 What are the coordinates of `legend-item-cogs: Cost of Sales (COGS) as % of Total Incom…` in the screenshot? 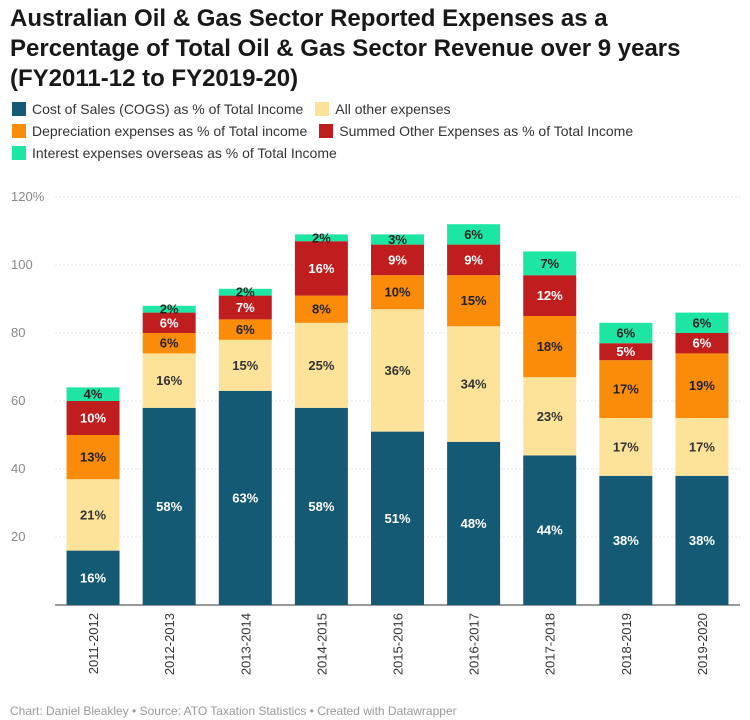 It's located at (157, 109).